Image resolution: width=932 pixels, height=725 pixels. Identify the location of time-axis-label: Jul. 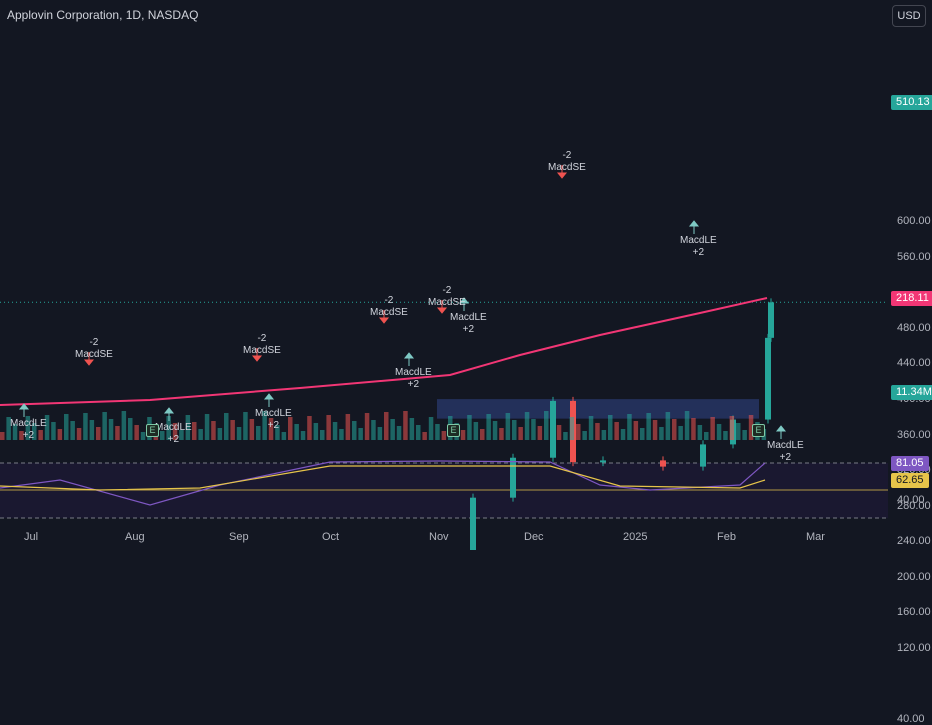
(31, 537).